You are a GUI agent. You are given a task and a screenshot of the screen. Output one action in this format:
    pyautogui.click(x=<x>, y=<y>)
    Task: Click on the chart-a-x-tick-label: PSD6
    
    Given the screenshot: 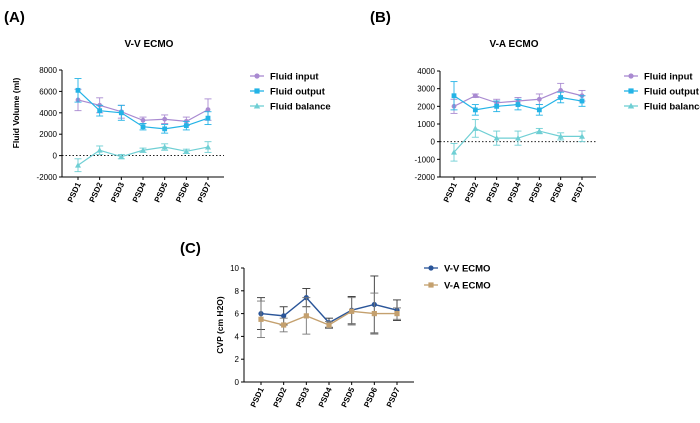 What is the action you would take?
    pyautogui.click(x=182, y=192)
    